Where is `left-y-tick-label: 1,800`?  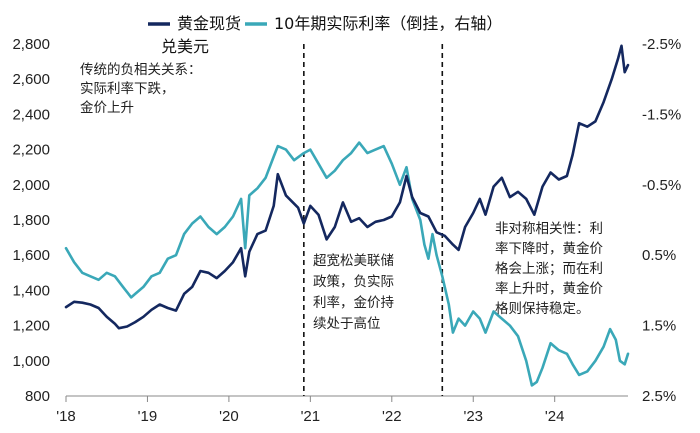
left-y-tick-label: 1,800 is located at coordinates (31, 220).